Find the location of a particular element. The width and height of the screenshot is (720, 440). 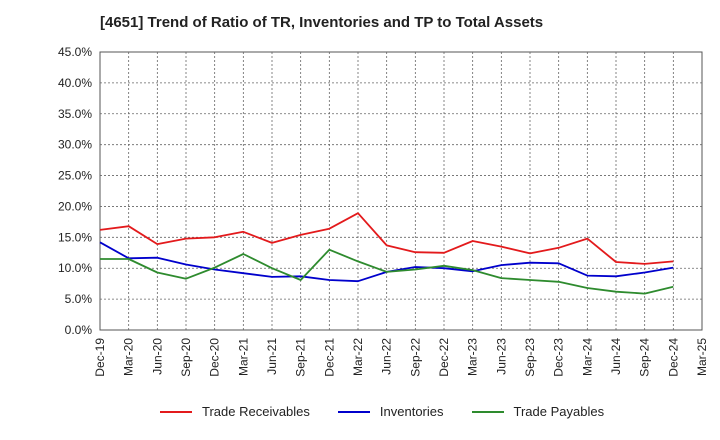

legend-label-inventories: Inventories is located at coordinates (411, 411).